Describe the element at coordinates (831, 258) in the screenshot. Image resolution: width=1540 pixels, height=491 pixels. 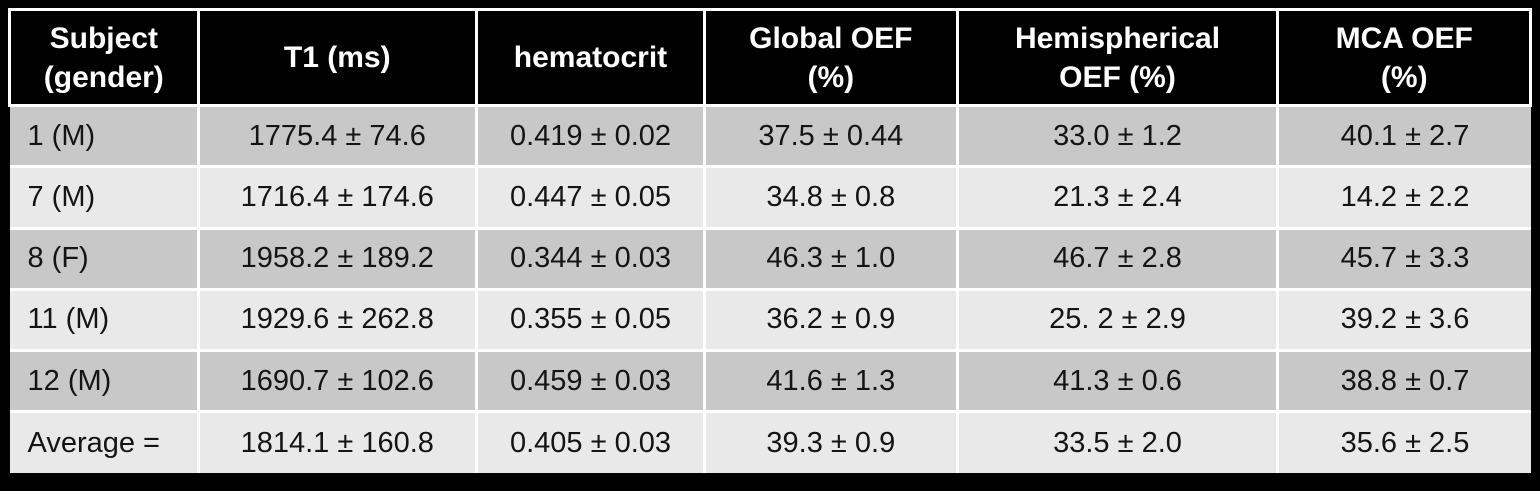
I see `table-cell-global-oef: 46.3 ± 1.0` at that location.